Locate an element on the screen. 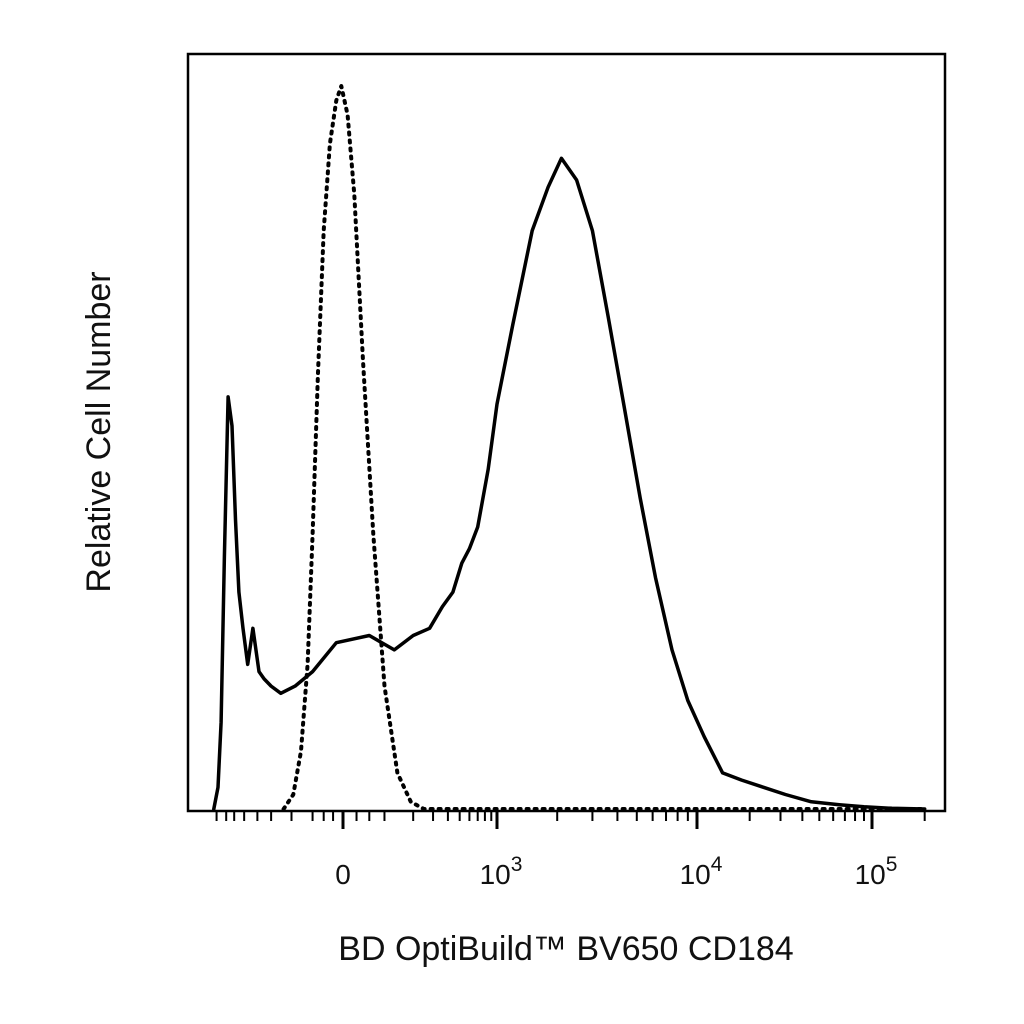  x-tick-labels: 0 10³ 10⁴ 10⁵ is located at coordinates (616, 871).